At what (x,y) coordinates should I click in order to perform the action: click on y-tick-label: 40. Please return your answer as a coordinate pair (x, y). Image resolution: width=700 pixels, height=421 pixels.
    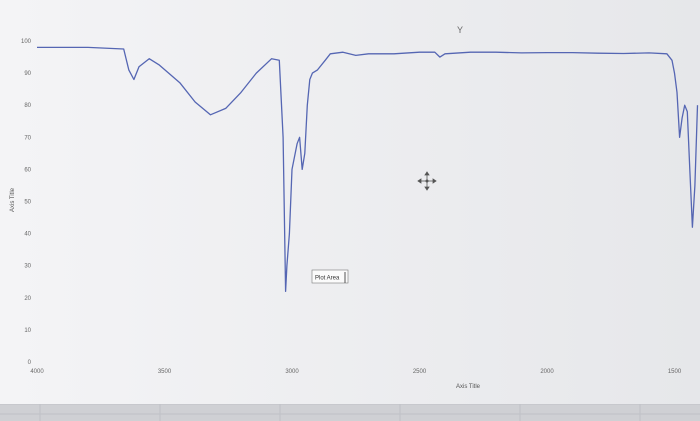
    Looking at the image, I should click on (27, 235).